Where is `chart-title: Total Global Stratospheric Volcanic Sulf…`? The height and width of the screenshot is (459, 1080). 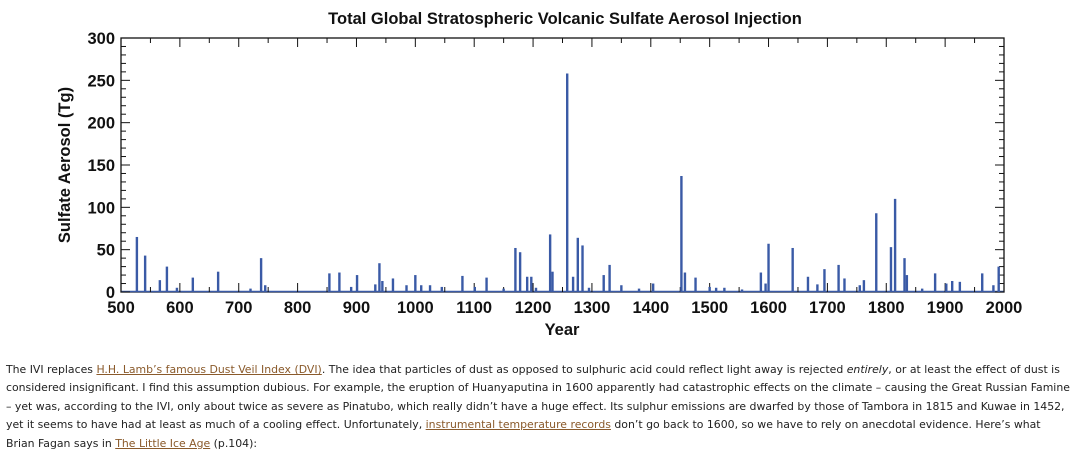
chart-title: Total Global Stratospheric Volcanic Sulf… is located at coordinates (565, 19).